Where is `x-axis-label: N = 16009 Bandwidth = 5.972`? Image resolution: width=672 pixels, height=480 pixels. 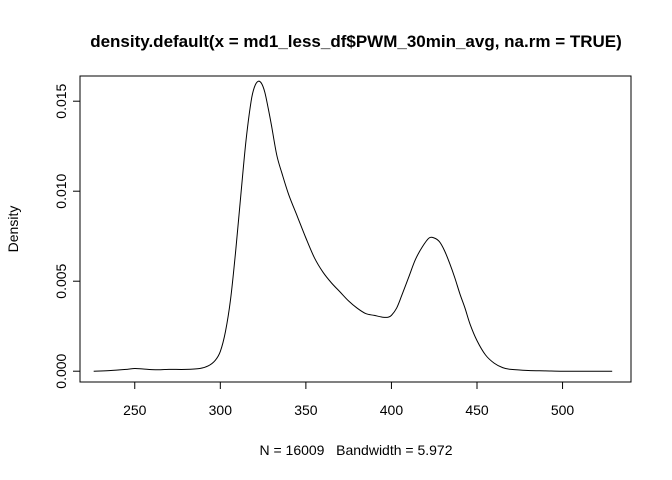 x-axis-label: N = 16009 Bandwidth = 5.972 is located at coordinates (355, 450).